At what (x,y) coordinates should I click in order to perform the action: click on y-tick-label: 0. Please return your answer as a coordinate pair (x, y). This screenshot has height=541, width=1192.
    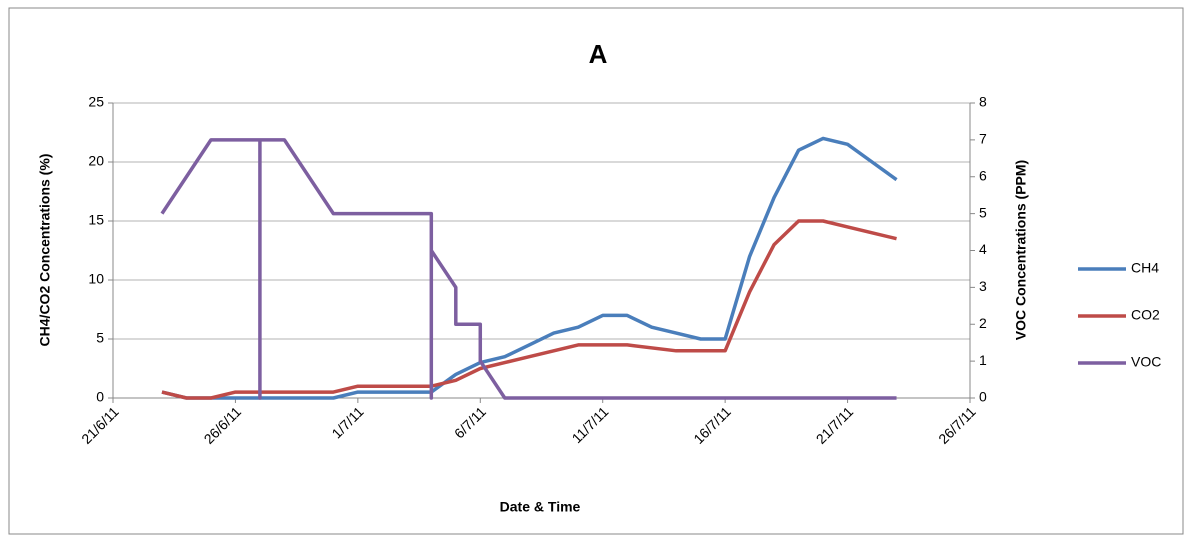
    Looking at the image, I should click on (100, 397).